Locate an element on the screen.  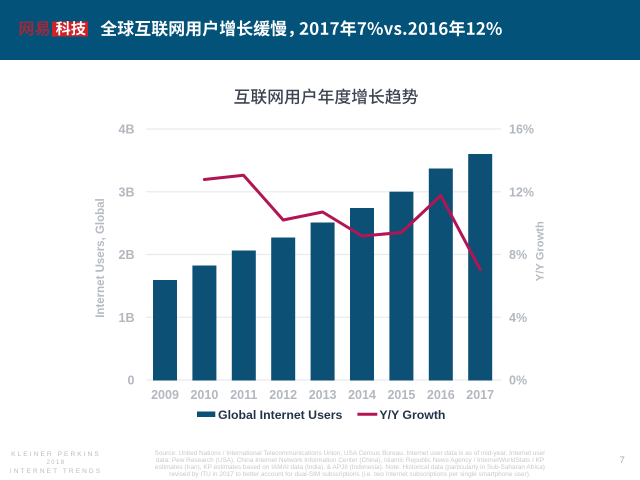
svg-text: 12% is located at coordinates (521, 192).